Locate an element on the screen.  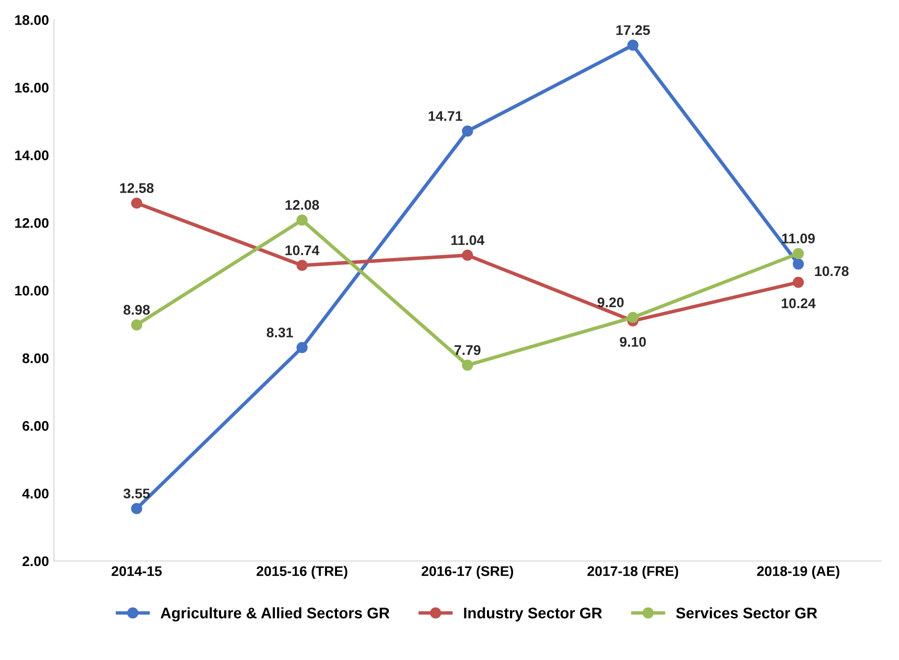
data-label: 9.20 is located at coordinates (611, 302).